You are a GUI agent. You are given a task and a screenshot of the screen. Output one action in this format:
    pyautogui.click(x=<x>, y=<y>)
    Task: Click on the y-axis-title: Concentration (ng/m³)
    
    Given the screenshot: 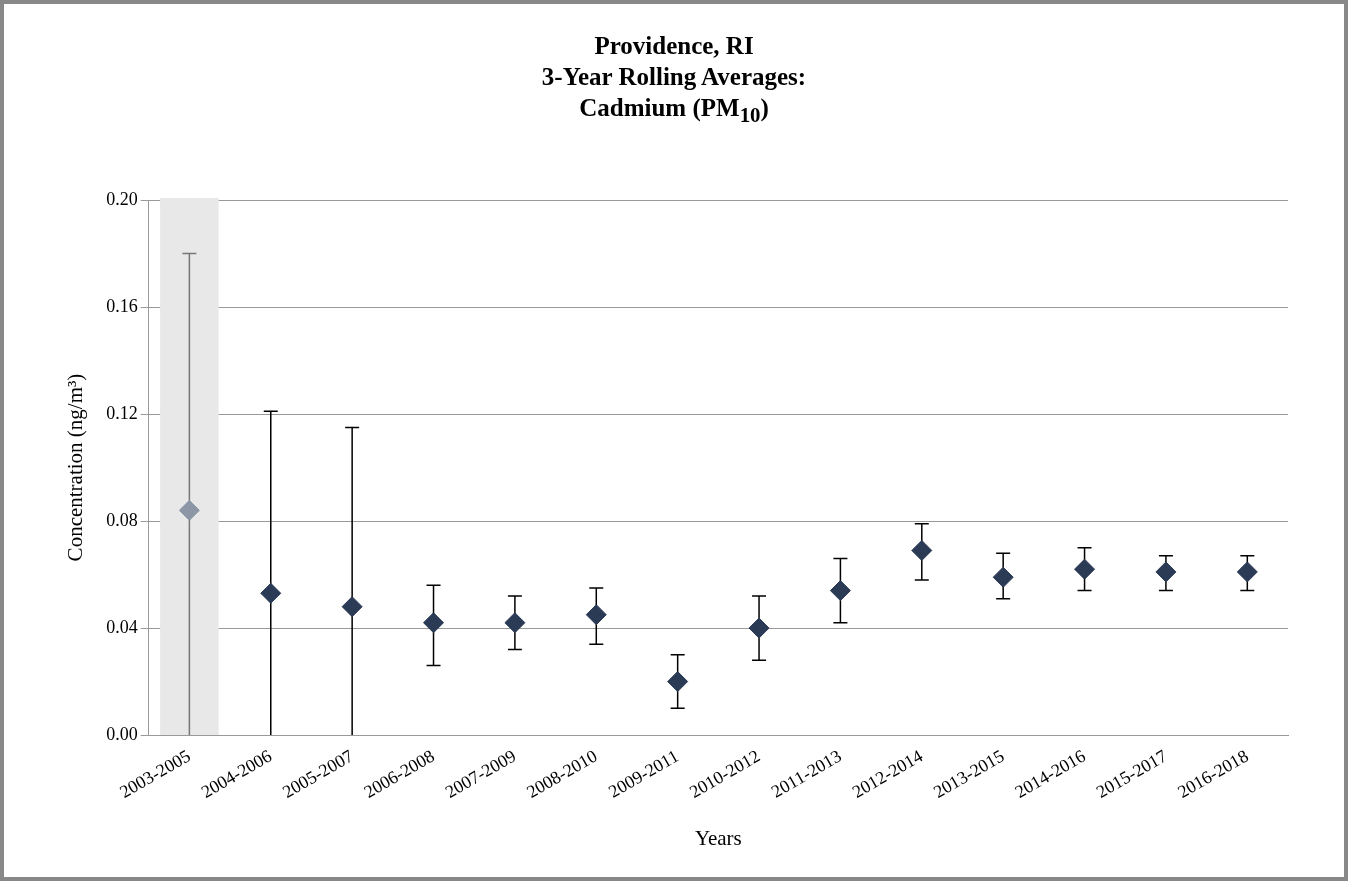 What is the action you would take?
    pyautogui.click(x=75, y=467)
    